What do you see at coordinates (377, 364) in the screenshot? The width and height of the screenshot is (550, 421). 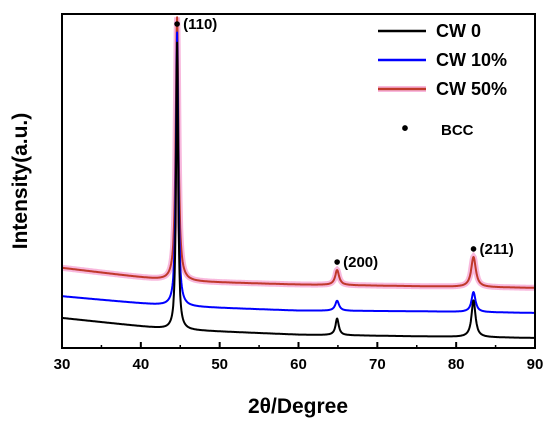 I see `x-tick-label: 70` at bounding box center [377, 364].